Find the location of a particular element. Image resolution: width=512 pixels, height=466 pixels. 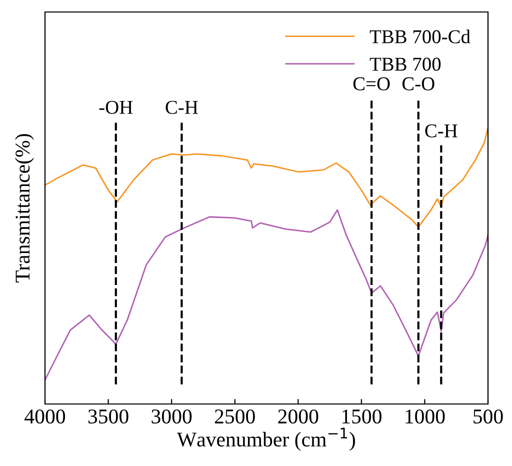

x-tick-label: 500 is located at coordinates (488, 416).